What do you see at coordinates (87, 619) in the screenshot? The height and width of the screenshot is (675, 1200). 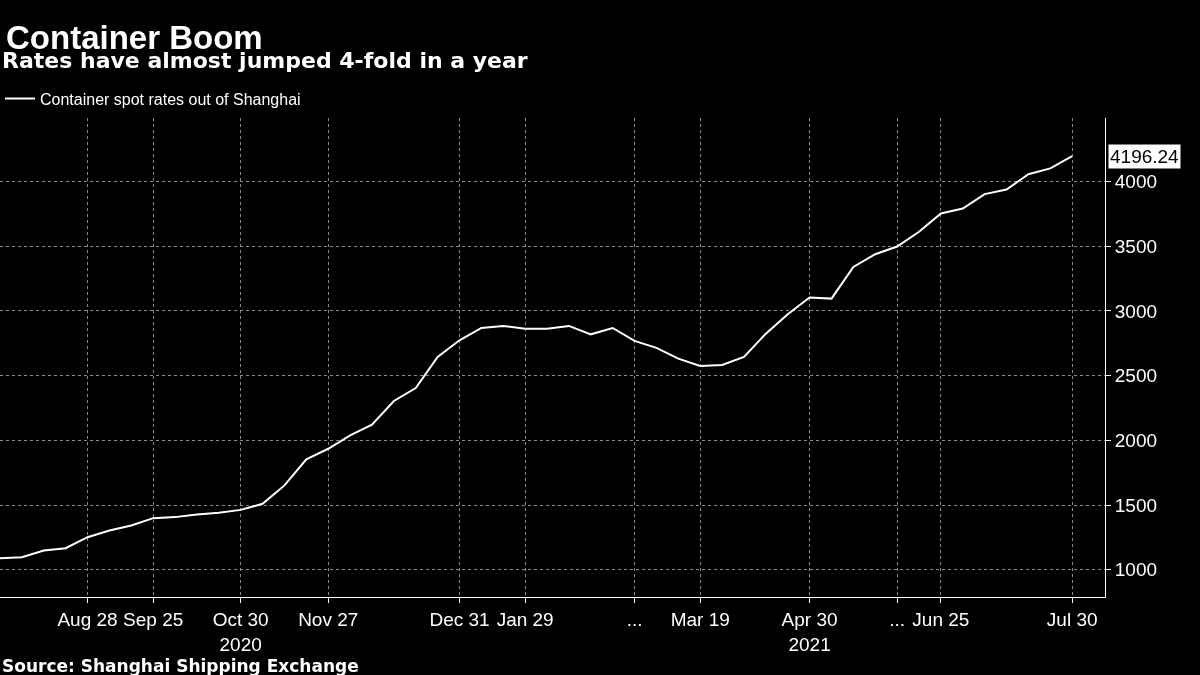 I see `x-tick-label: Aug 28` at bounding box center [87, 619].